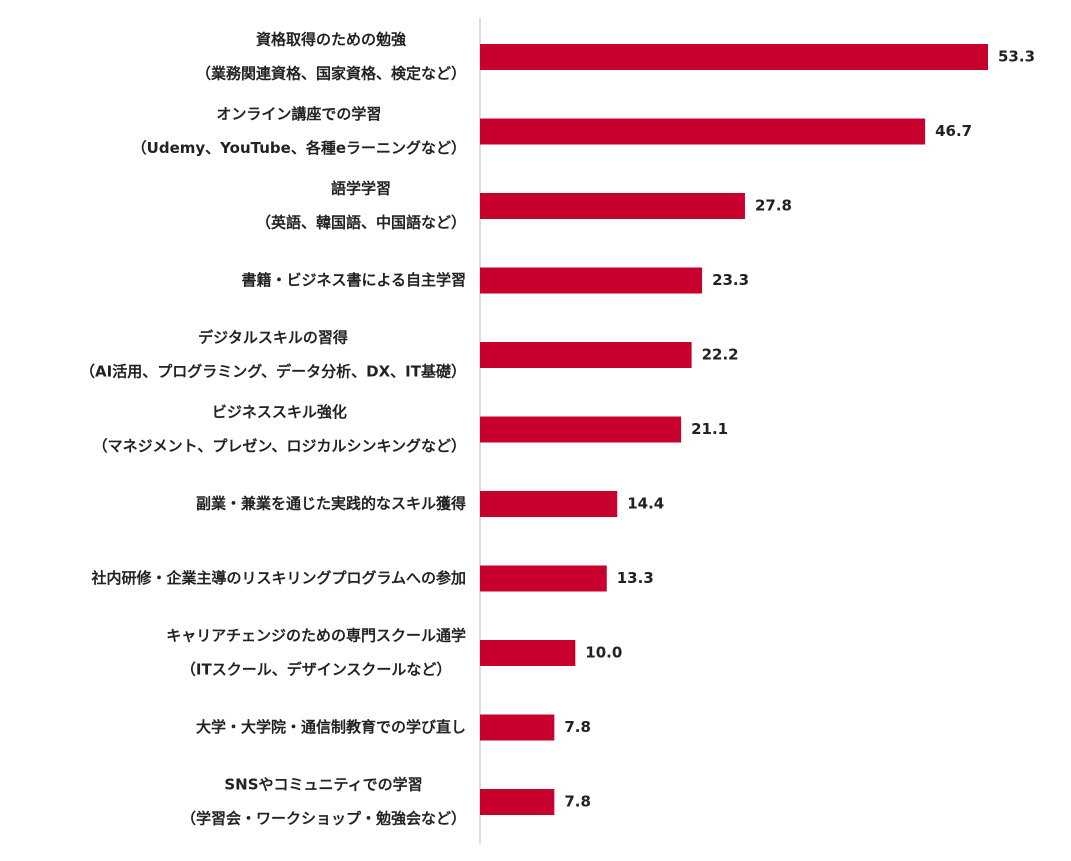 Image resolution: width=1071 pixels, height=861 pixels. I want to click on category-label: キャリアチェンジのための専門スクール通学, so click(316, 636).